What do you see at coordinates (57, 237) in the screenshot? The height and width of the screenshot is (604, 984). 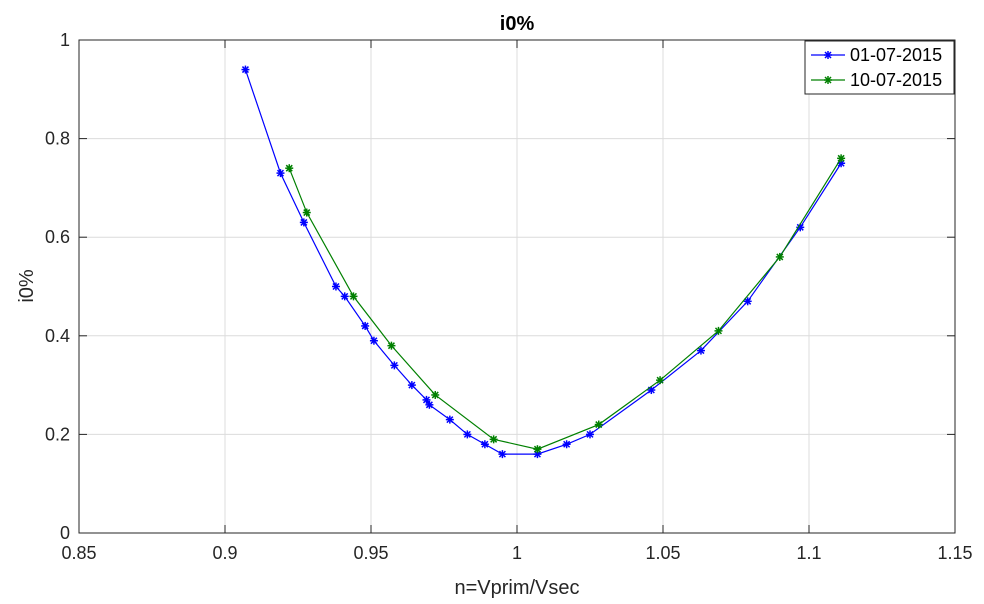 I see `y-tick-label: 0.6` at bounding box center [57, 237].